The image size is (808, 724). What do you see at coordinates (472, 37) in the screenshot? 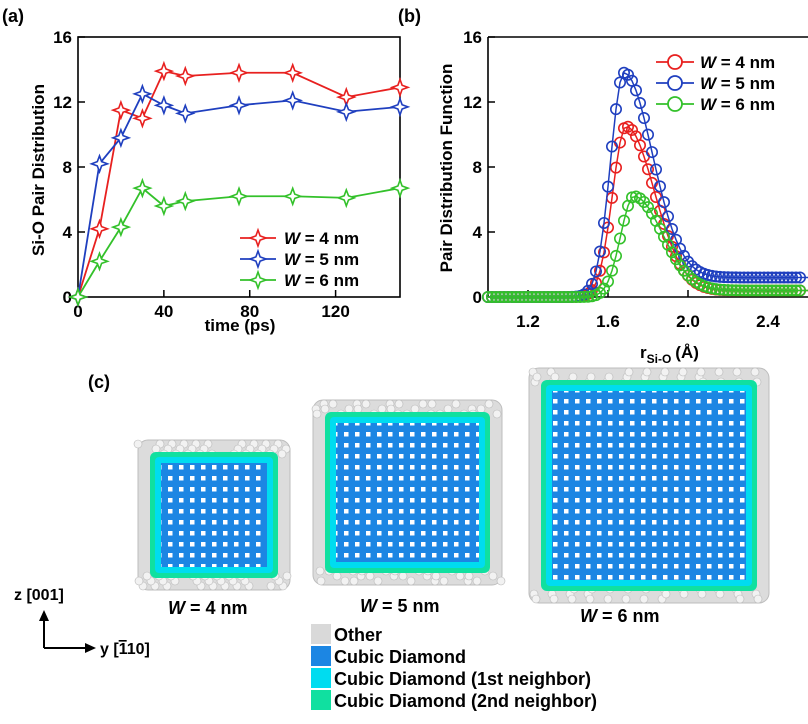
I see `panel-b-ytick-label: 16` at bounding box center [472, 37].